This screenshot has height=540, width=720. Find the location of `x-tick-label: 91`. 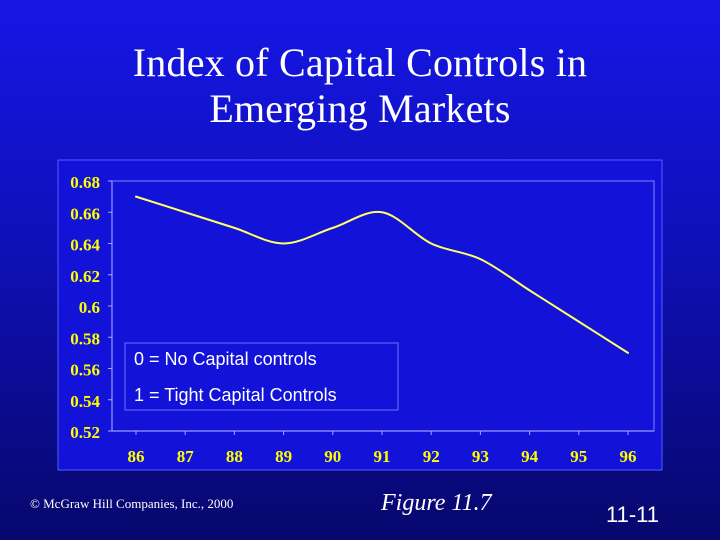

x-tick-label: 91 is located at coordinates (382, 456).